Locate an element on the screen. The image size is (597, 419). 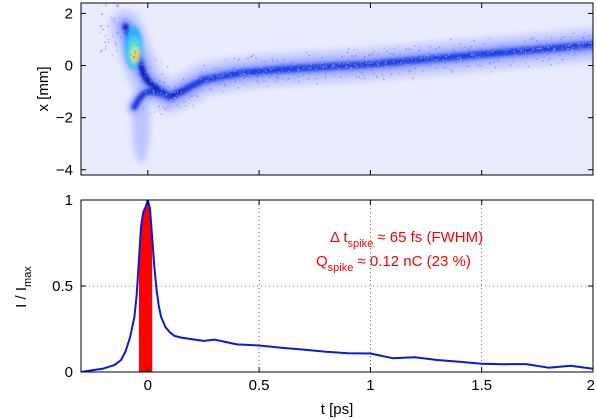
heatmap-hot-peak is located at coordinates (135, 57).